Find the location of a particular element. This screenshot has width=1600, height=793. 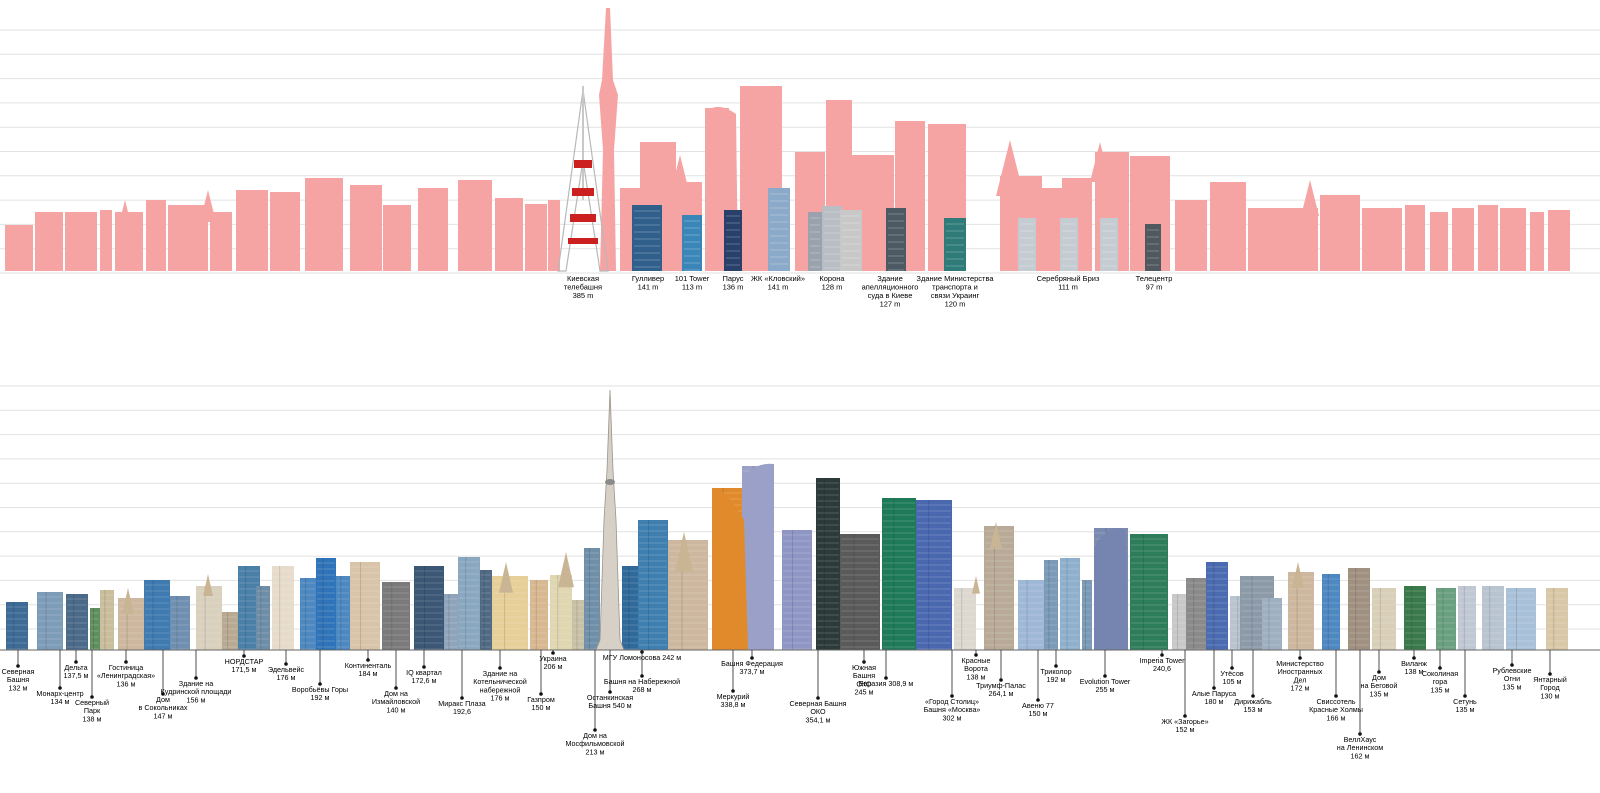

label-триумф-палас: Триумф-Палас 264,1 м is located at coordinates (1001, 689).